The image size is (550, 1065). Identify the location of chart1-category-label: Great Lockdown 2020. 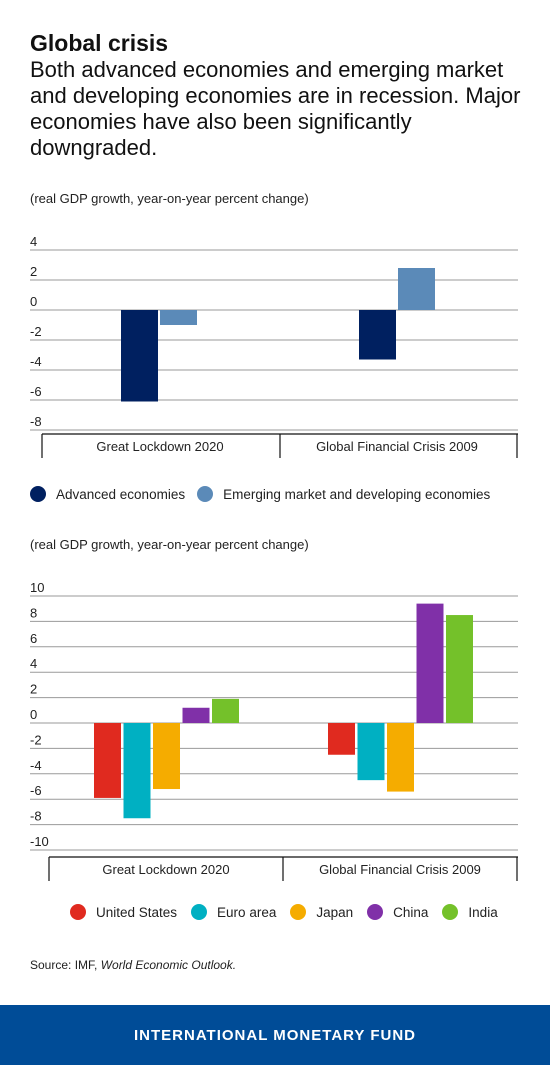
(159, 446).